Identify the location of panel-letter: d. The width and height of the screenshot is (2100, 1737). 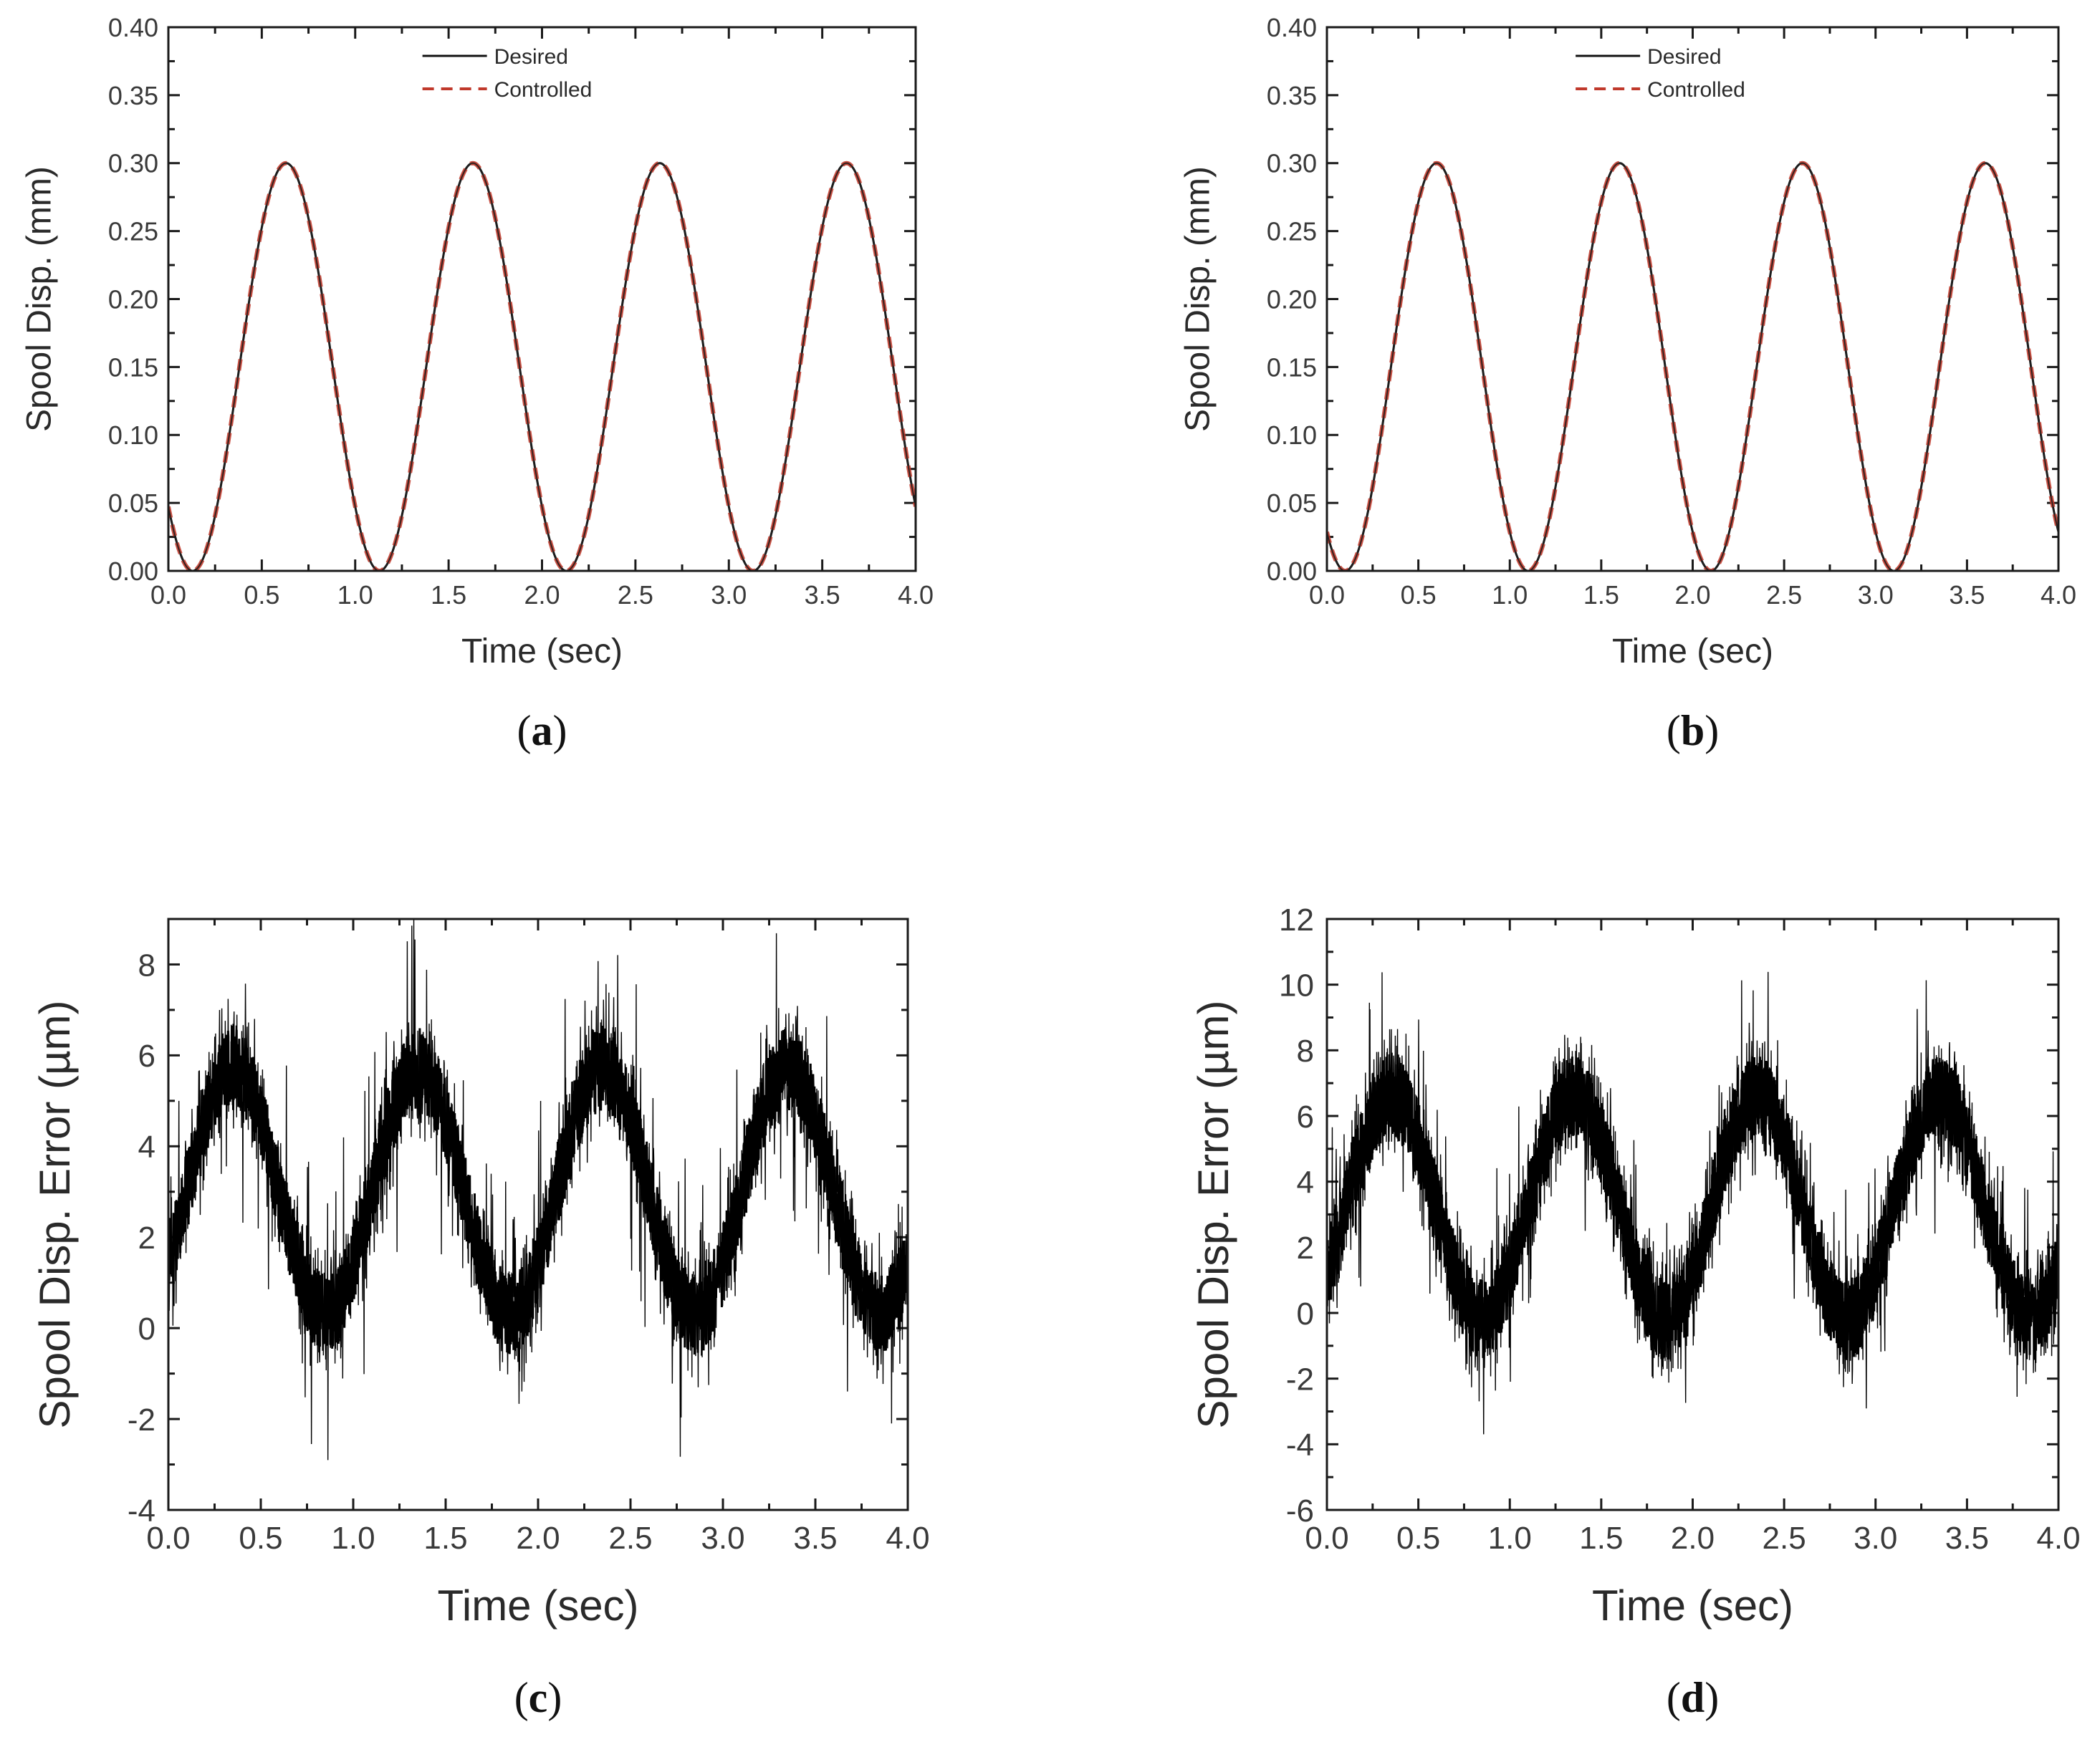
(1693, 1697).